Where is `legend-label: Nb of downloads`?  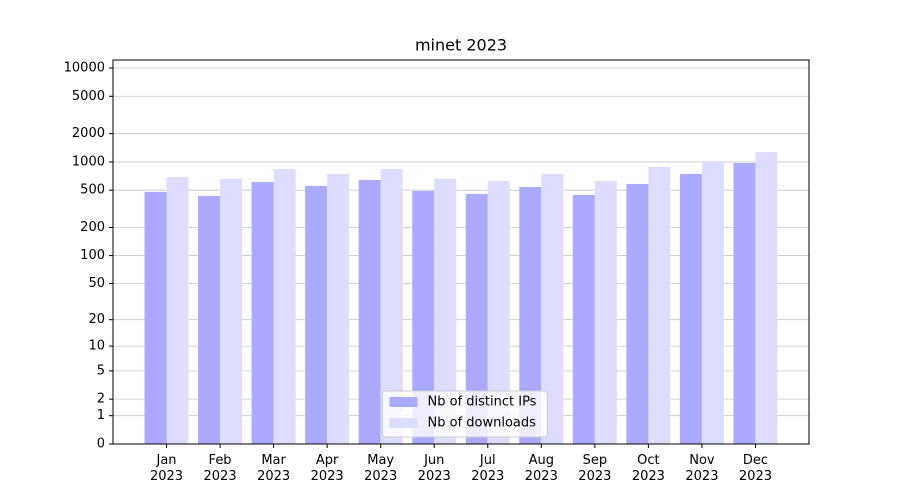
legend-label: Nb of downloads is located at coordinates (482, 423).